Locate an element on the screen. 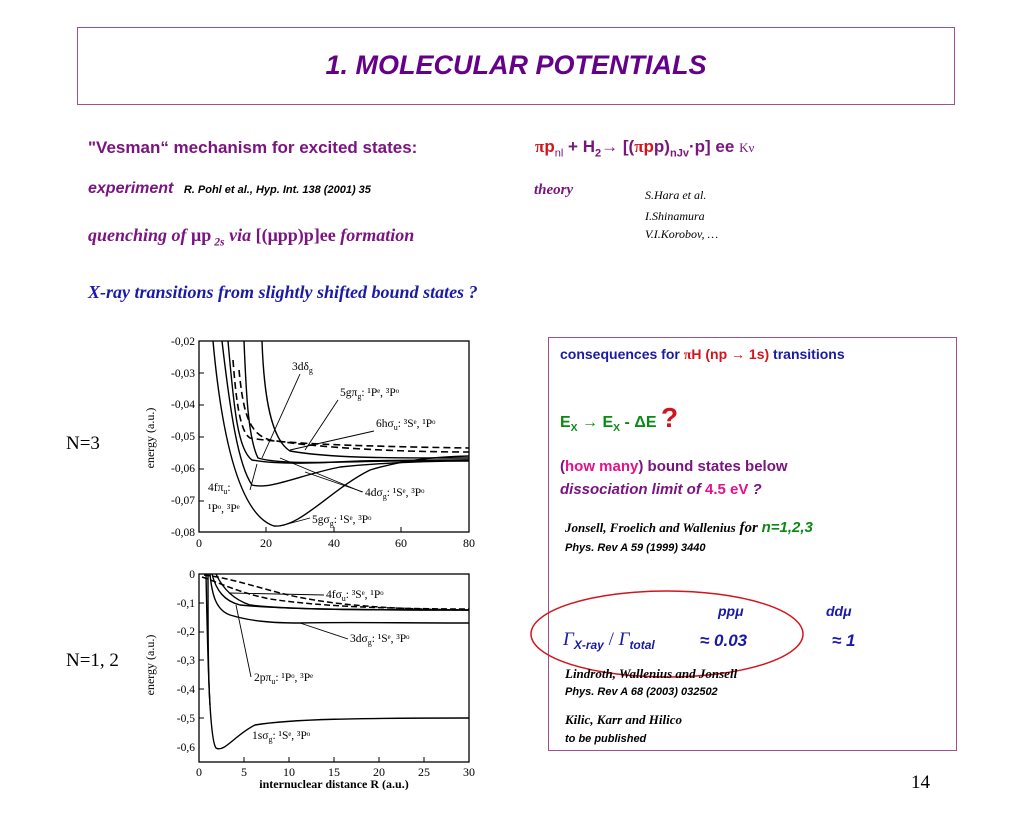  ref1-journal: Phys. Rev A 59 (1999) 3440 is located at coordinates (635, 548).